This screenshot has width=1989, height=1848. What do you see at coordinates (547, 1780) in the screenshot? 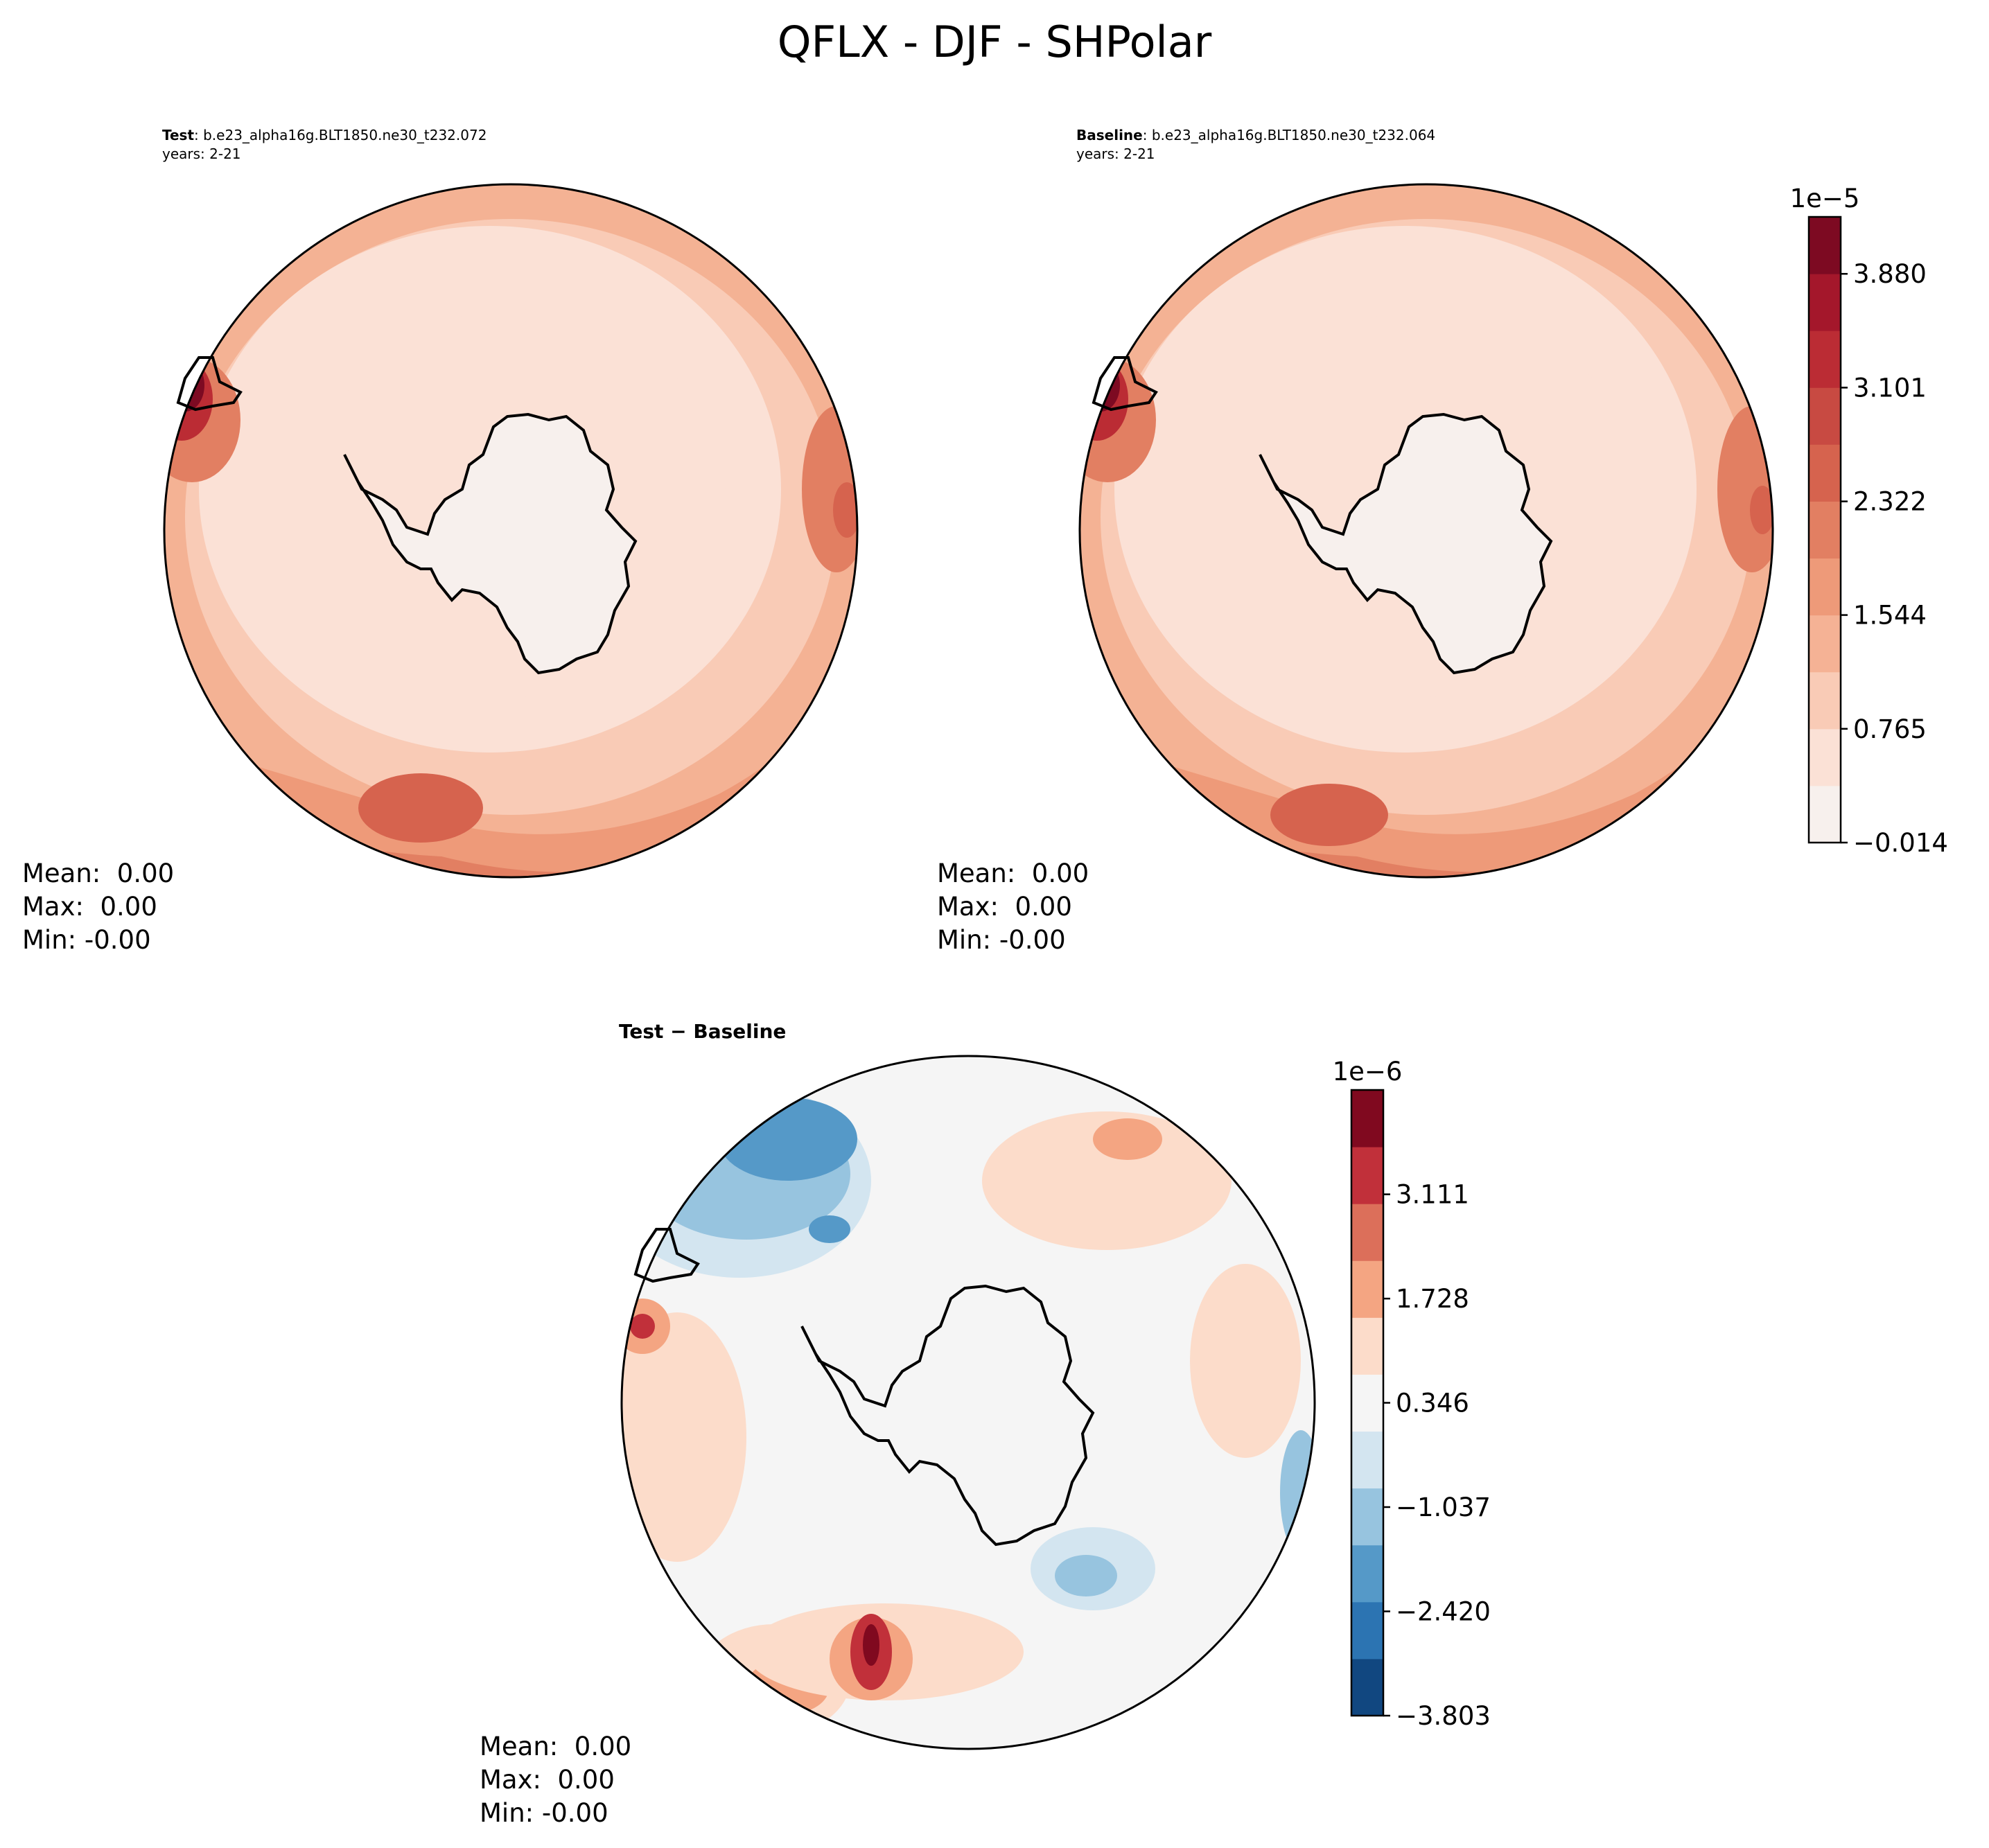
I see `panel-diff-max: Max: 0.00` at bounding box center [547, 1780].